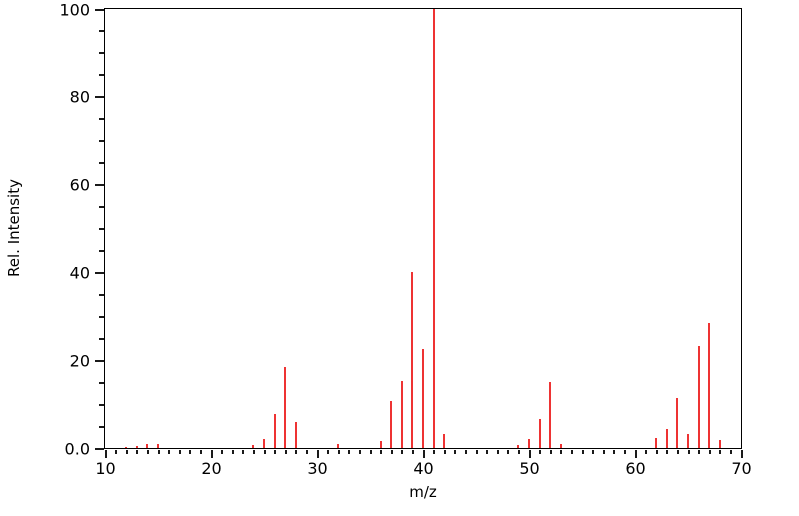  I want to click on x-tick-label-20: 20, so click(211, 468).